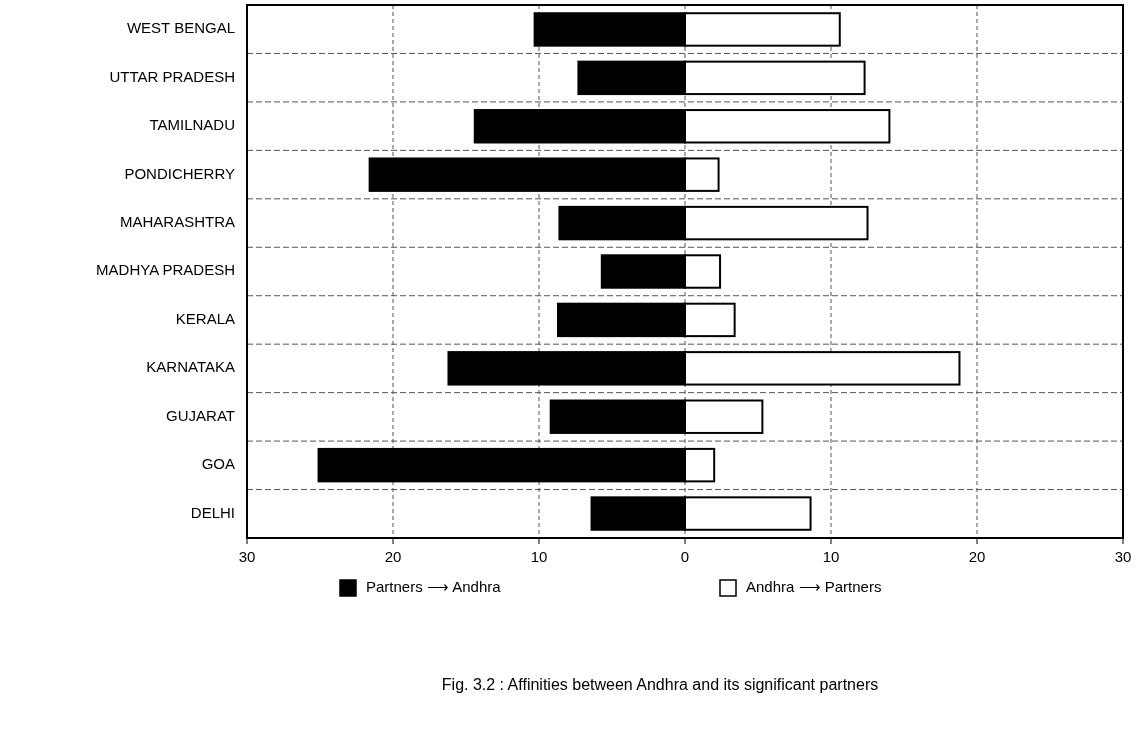  Describe the element at coordinates (685, 556) in the screenshot. I see `x-tick-label: 0` at that location.